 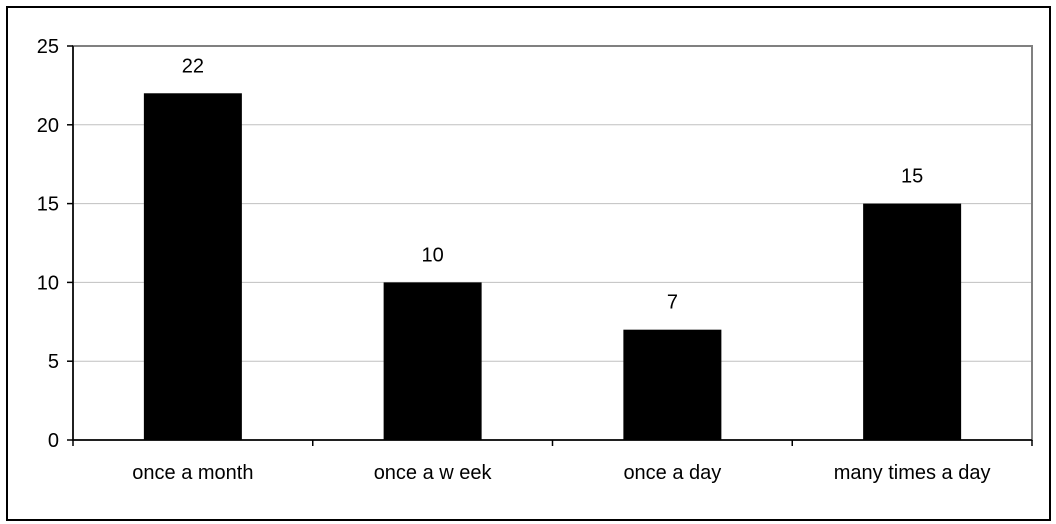 I want to click on y-tick-label: 0, so click(x=53, y=441).